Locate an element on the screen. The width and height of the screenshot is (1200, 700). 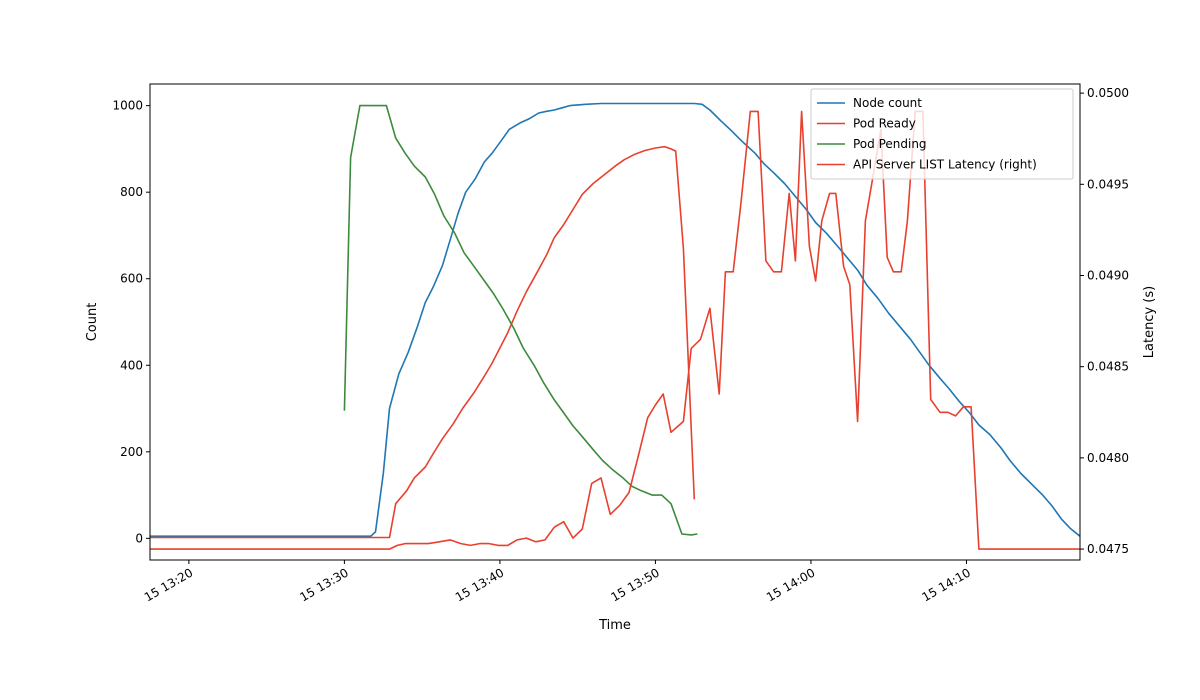
x-tick-label: 15 14:00 is located at coordinates (790, 584).